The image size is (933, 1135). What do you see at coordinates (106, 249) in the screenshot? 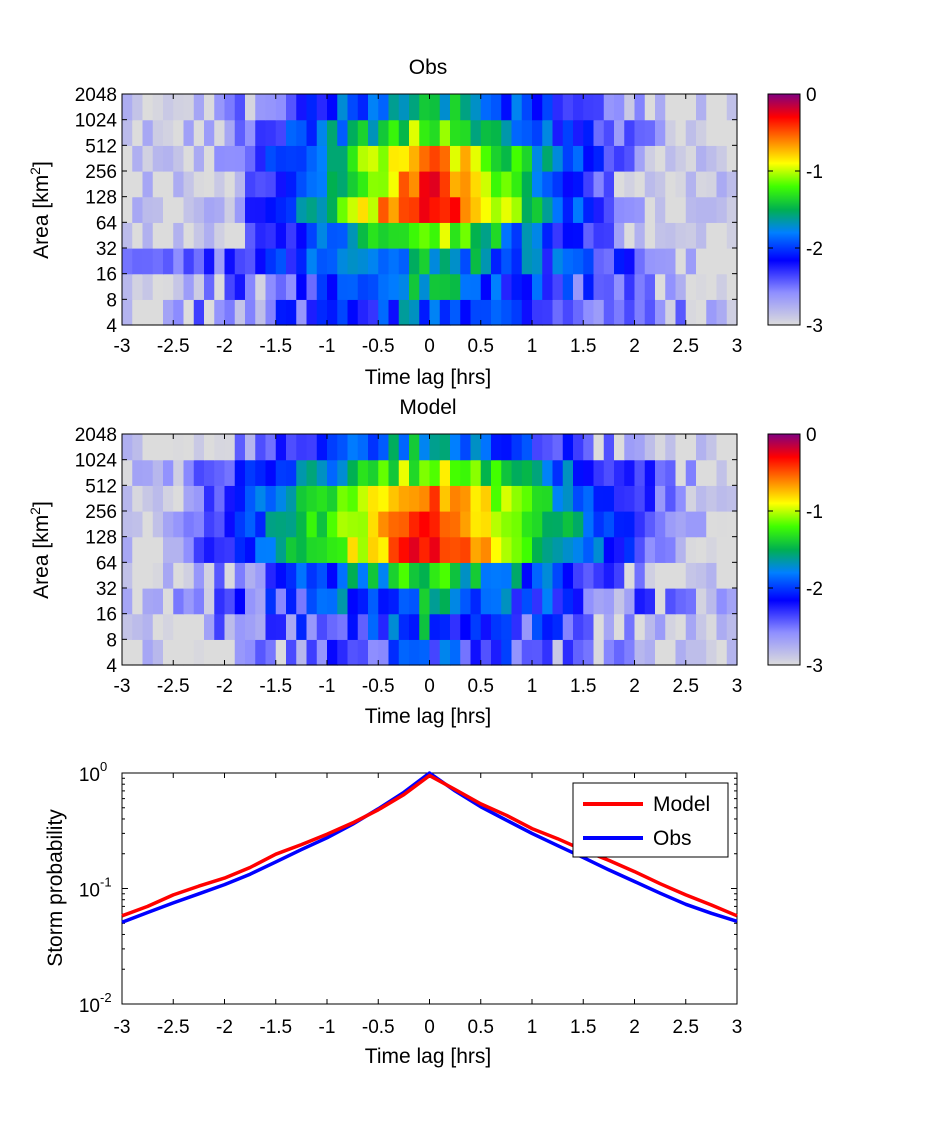
I see `y-tick-label: 32` at bounding box center [106, 249].